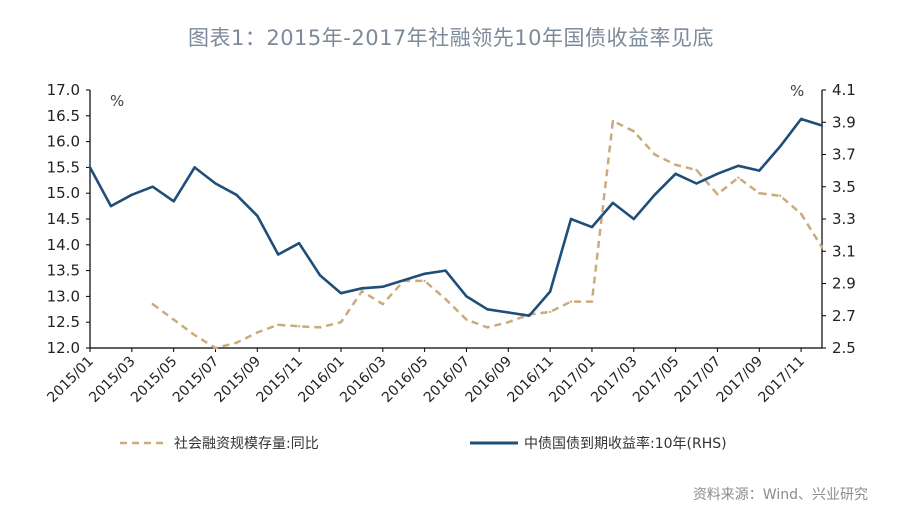 The height and width of the screenshot is (528, 902). What do you see at coordinates (844, 122) in the screenshot?
I see `right-tick-label: 3.9` at bounding box center [844, 122].